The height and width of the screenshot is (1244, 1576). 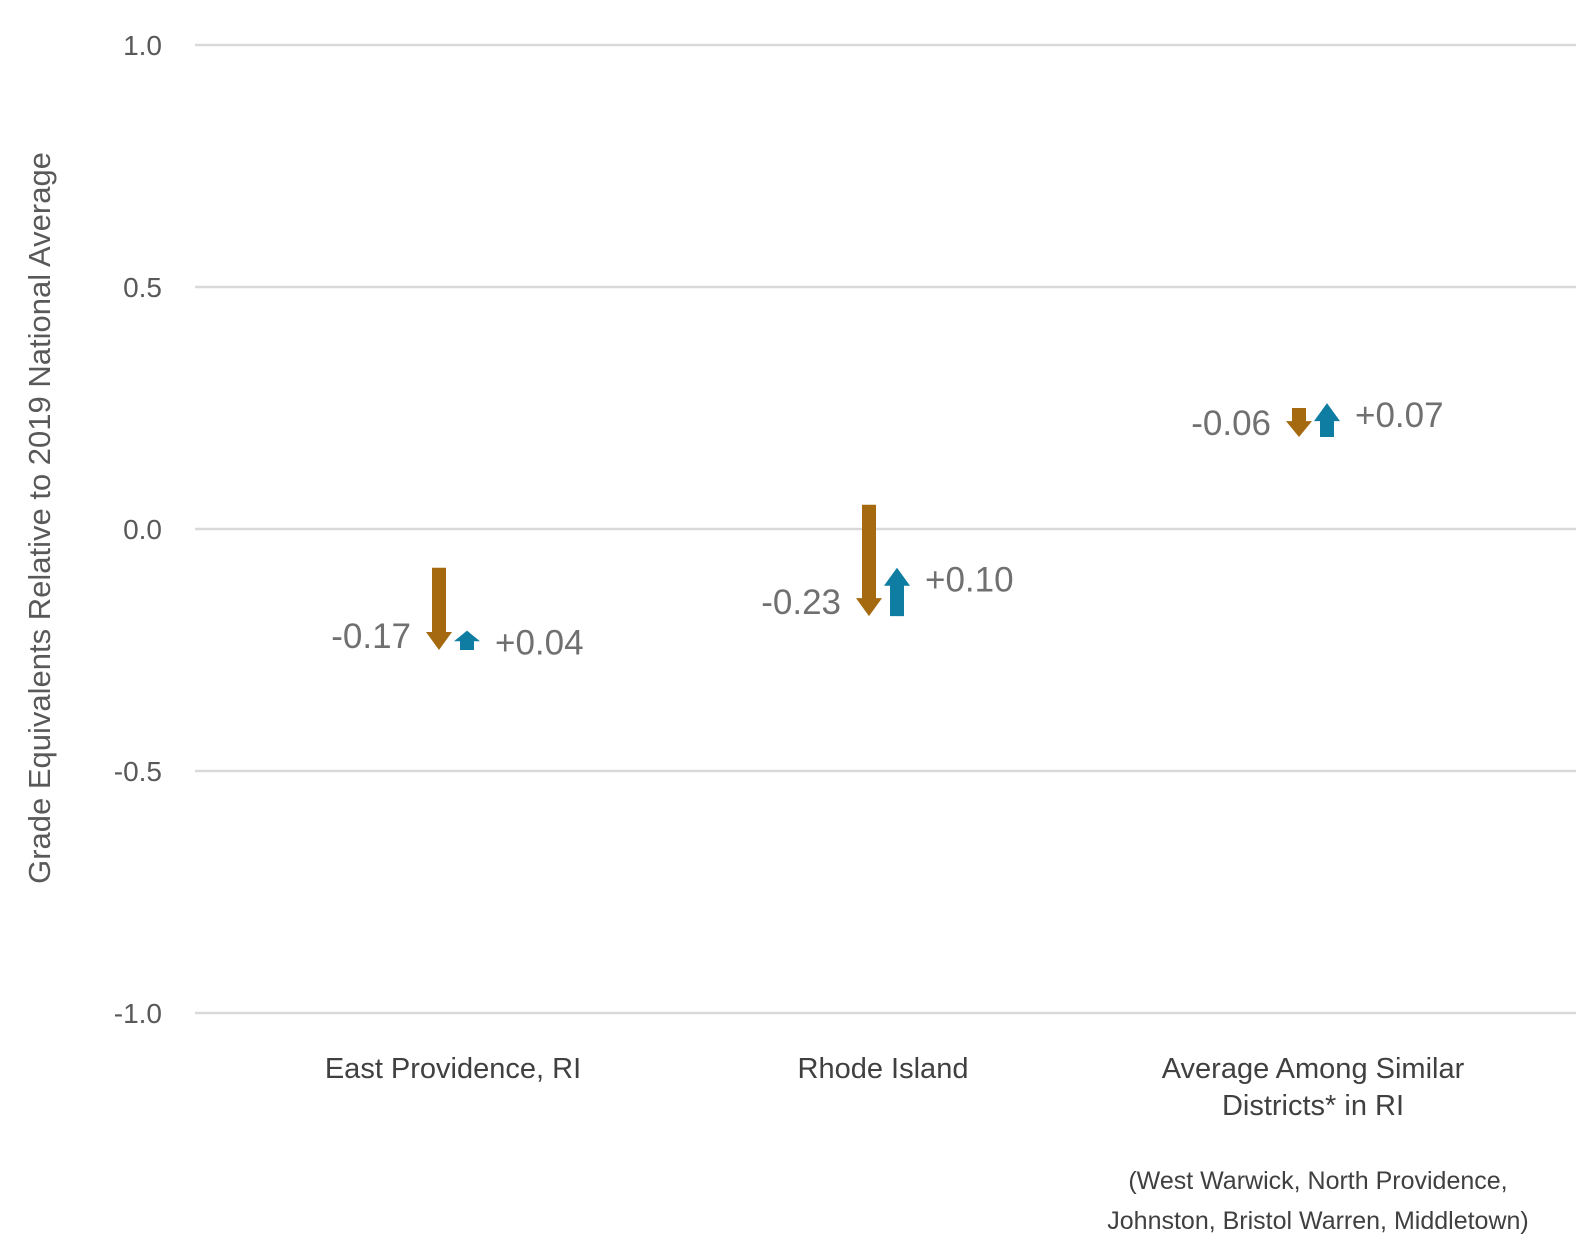 What do you see at coordinates (453, 1069) in the screenshot?
I see `category-label: East Providence, RI` at bounding box center [453, 1069].